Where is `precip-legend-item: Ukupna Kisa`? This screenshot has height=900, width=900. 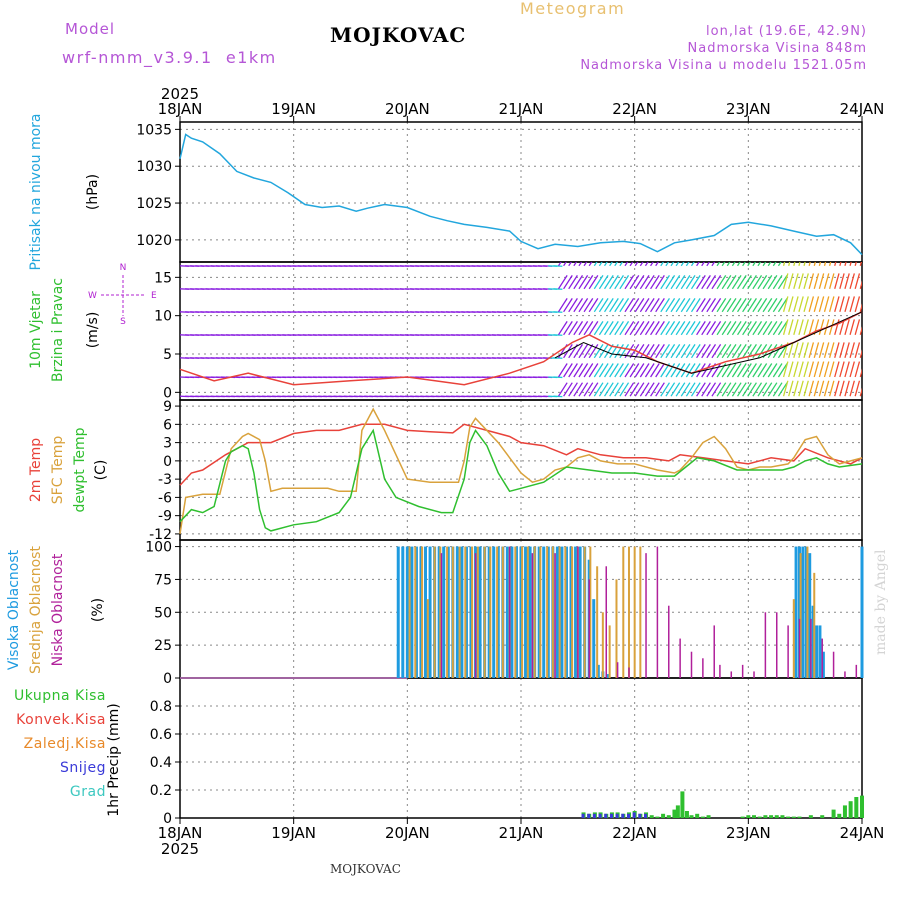
precip-legend-item: Ukupna Kisa is located at coordinates (60, 696).